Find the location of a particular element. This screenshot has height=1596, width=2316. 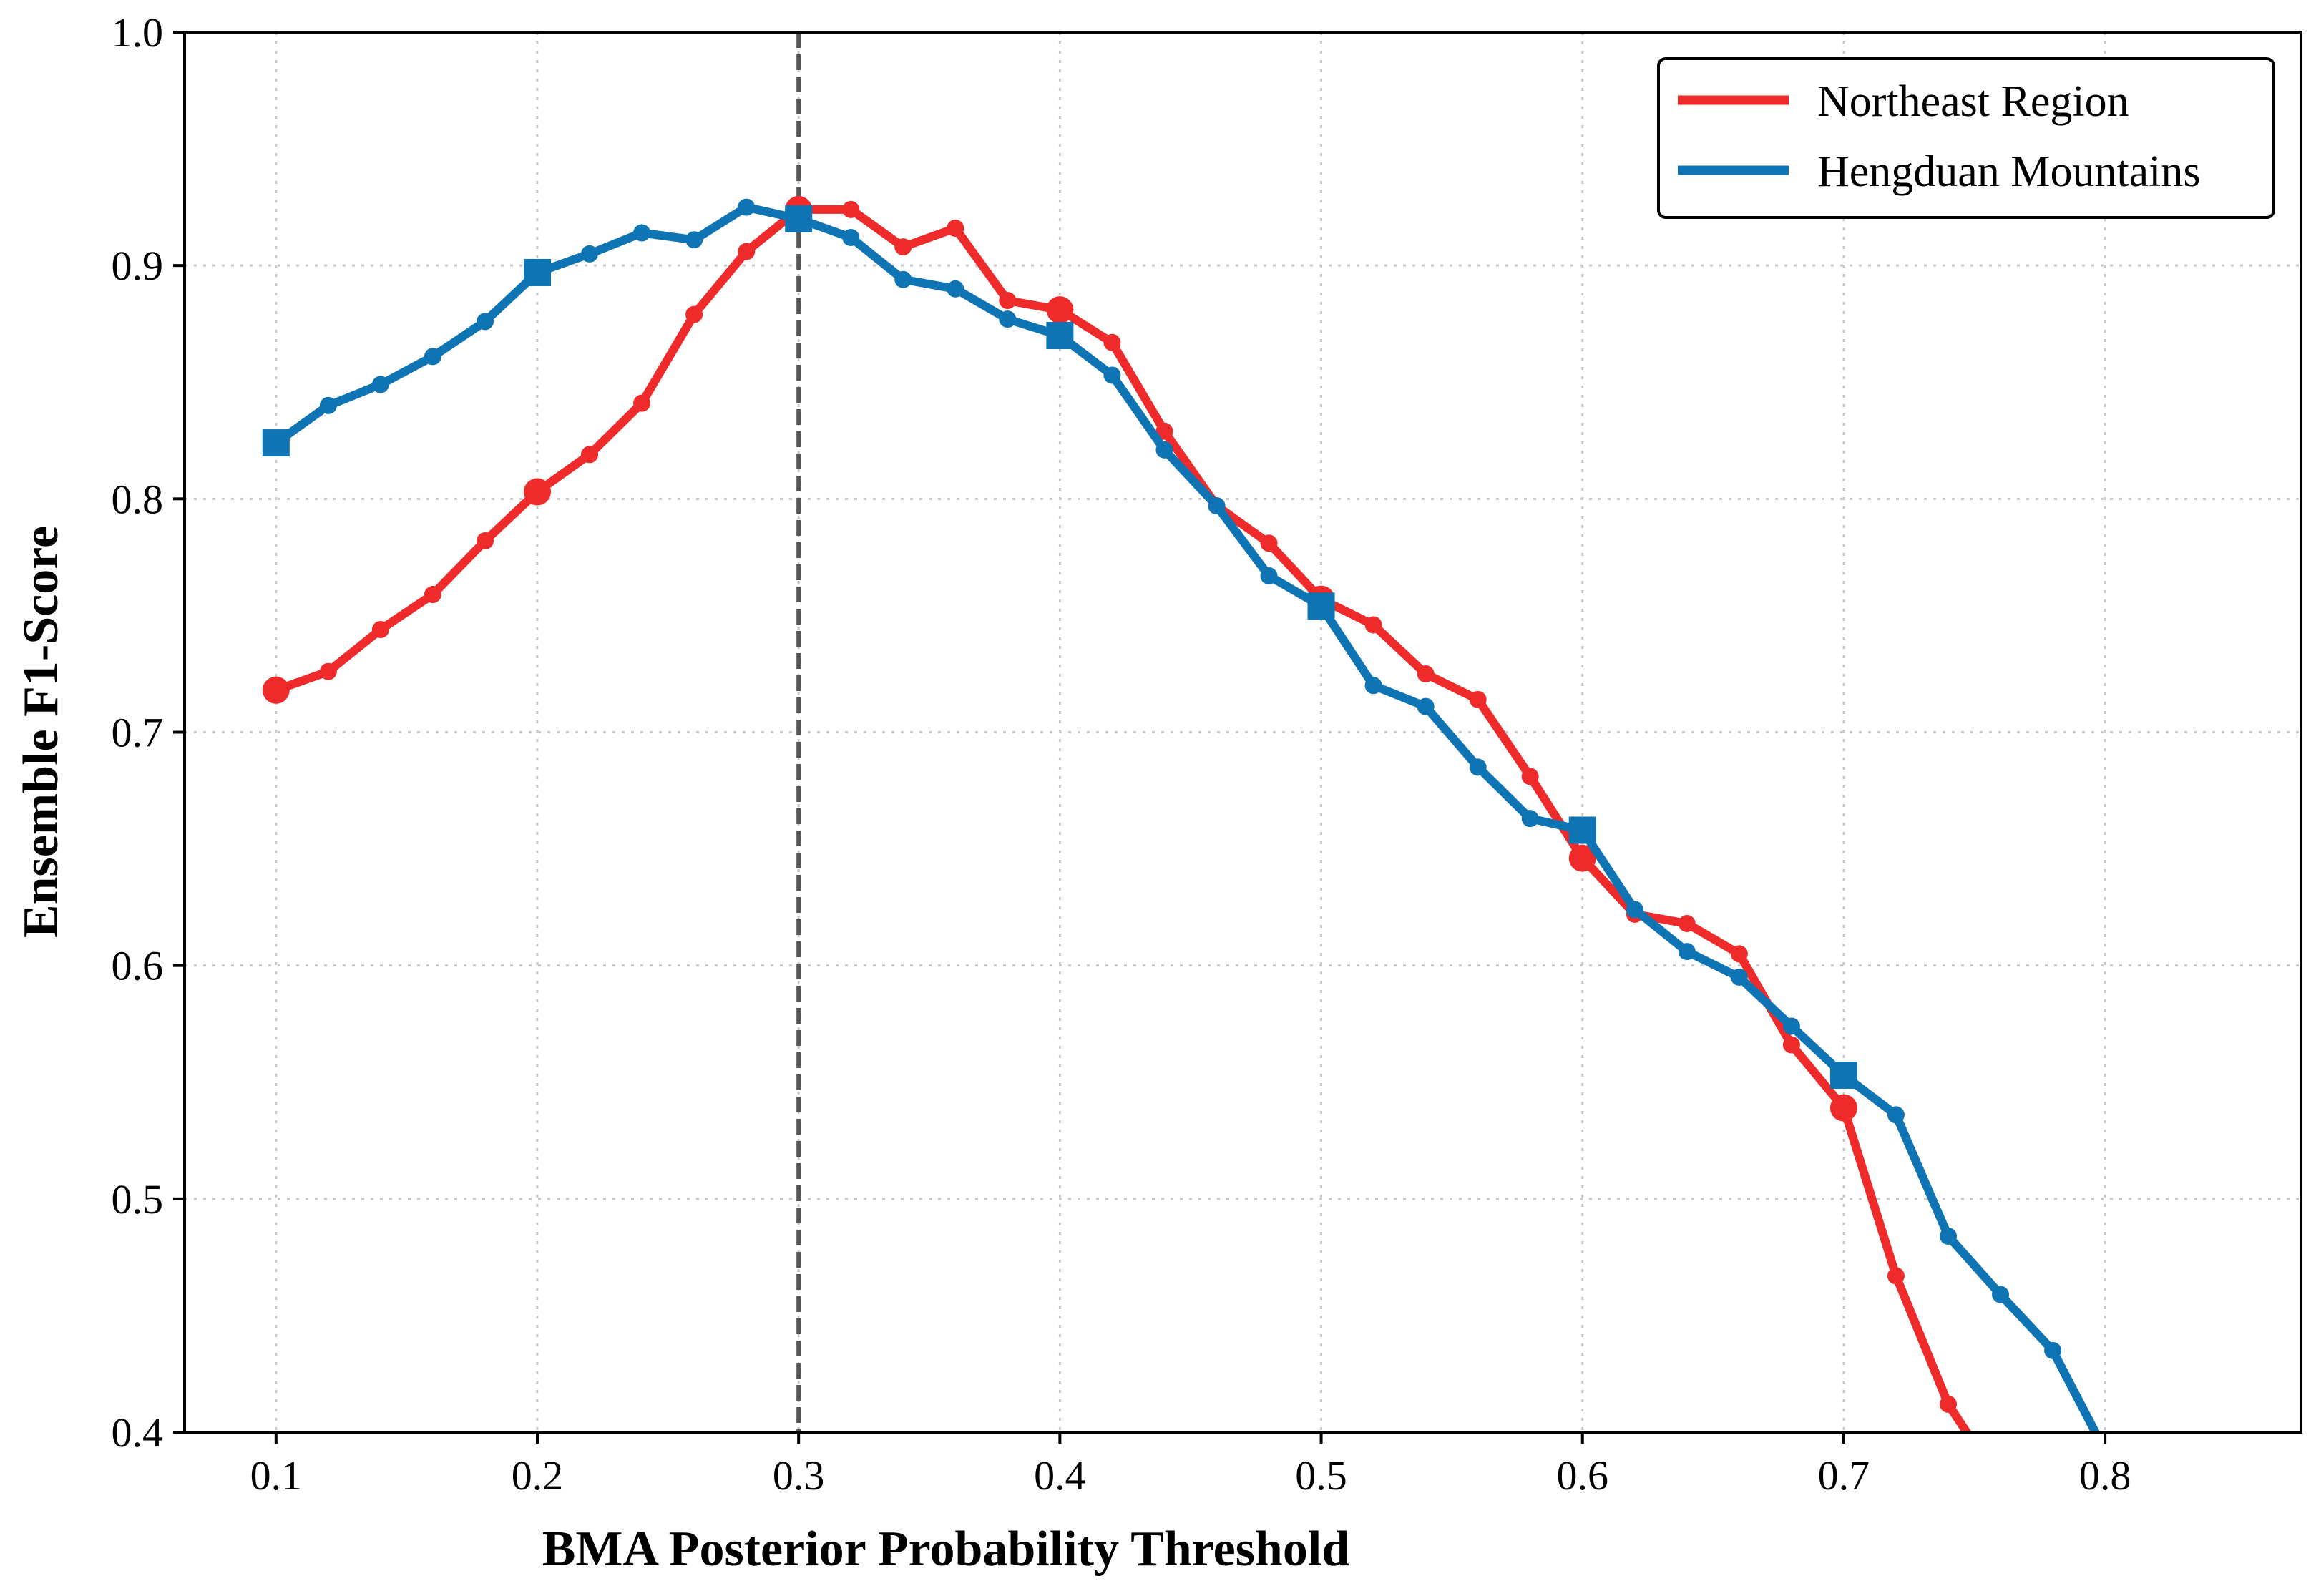

y-tick-label: 0.4 is located at coordinates (138, 1432).